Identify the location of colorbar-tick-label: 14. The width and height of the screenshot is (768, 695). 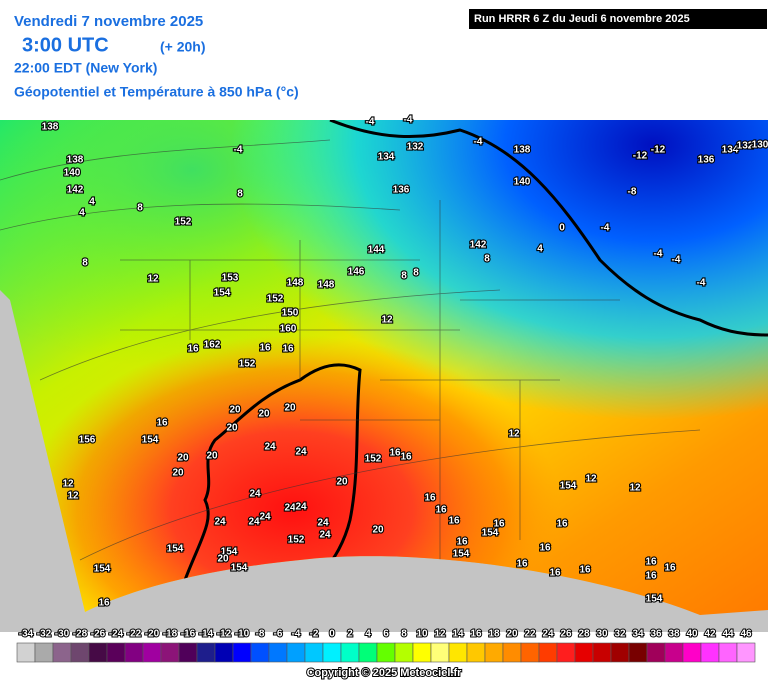
(458, 634).